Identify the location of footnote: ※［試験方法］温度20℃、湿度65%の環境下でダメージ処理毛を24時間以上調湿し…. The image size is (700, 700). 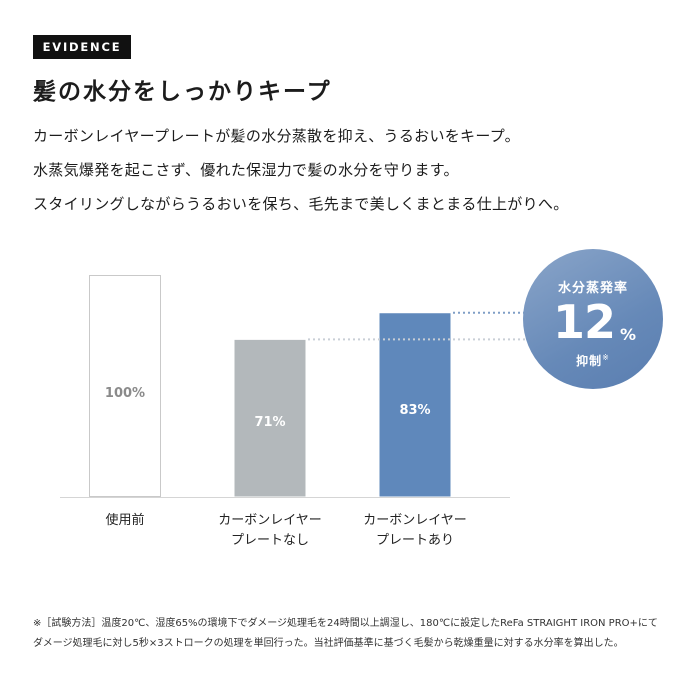
(345, 633).